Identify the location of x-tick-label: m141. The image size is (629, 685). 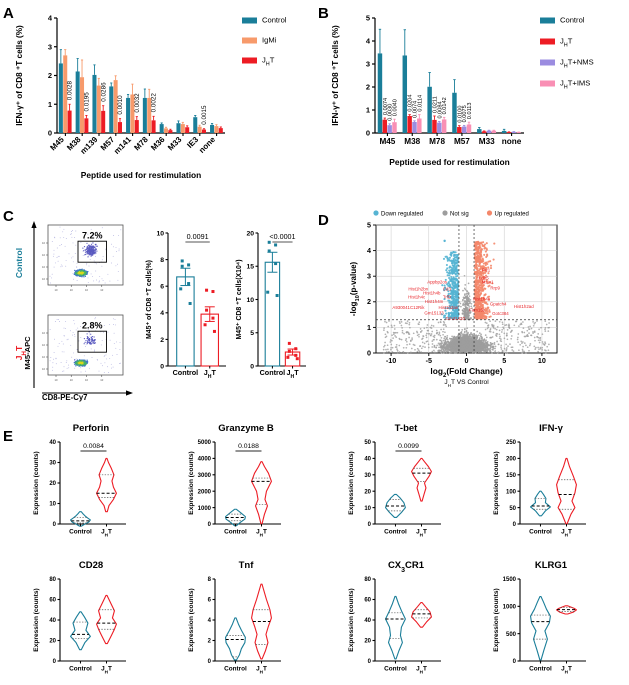
(122, 145).